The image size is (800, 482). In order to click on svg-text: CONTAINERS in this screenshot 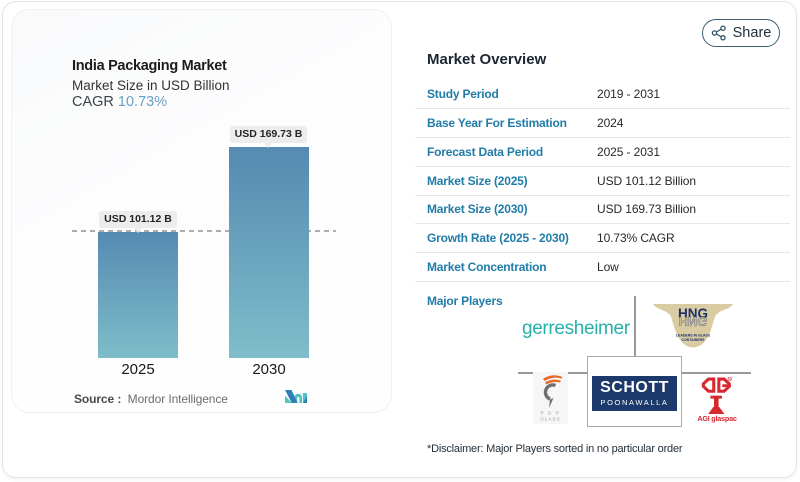, I will do `click(694, 340)`.